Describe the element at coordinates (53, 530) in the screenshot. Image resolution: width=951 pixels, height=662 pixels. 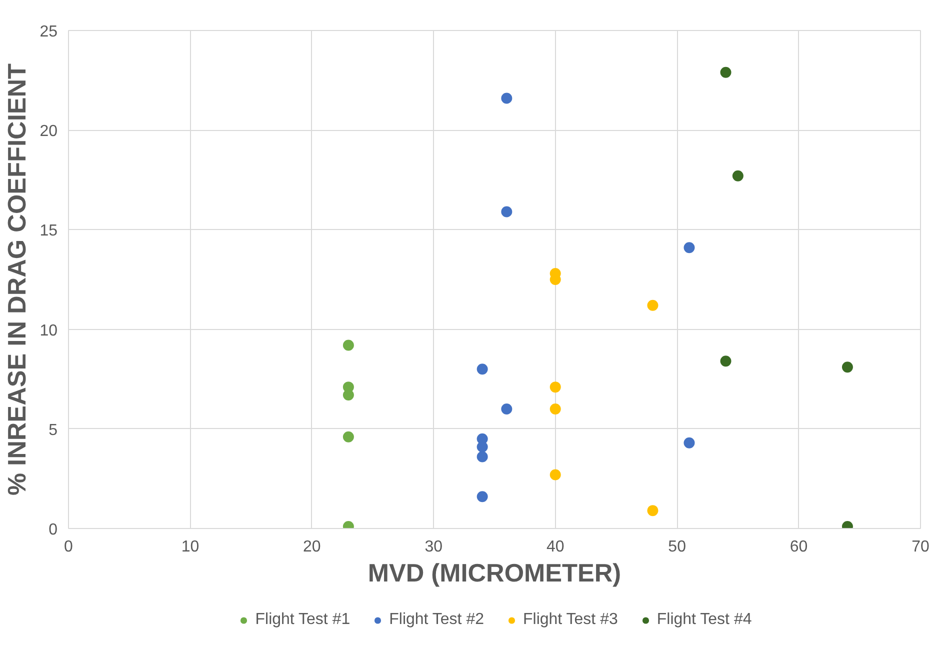
I see `y-tick-label: 0` at that location.